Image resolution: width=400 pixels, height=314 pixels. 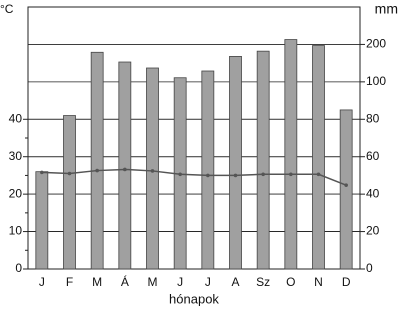 I want to click on x-tick-label: A, so click(x=235, y=282).